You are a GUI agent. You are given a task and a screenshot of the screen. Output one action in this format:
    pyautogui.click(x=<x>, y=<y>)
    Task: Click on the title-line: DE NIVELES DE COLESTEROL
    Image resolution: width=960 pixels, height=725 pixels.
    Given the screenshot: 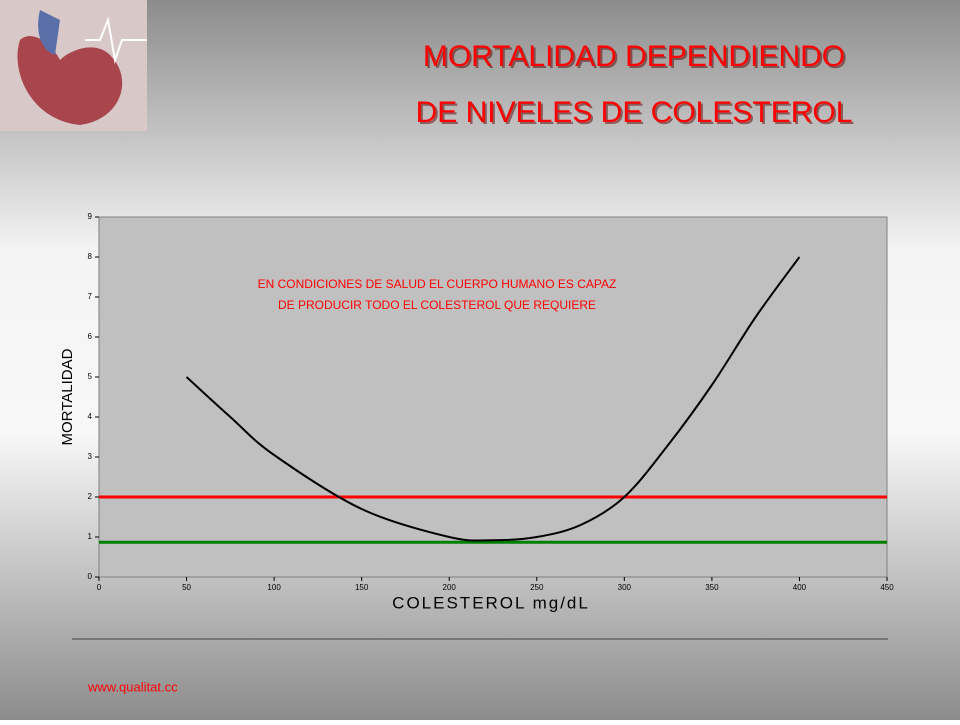 What is the action you would take?
    pyautogui.click(x=634, y=112)
    